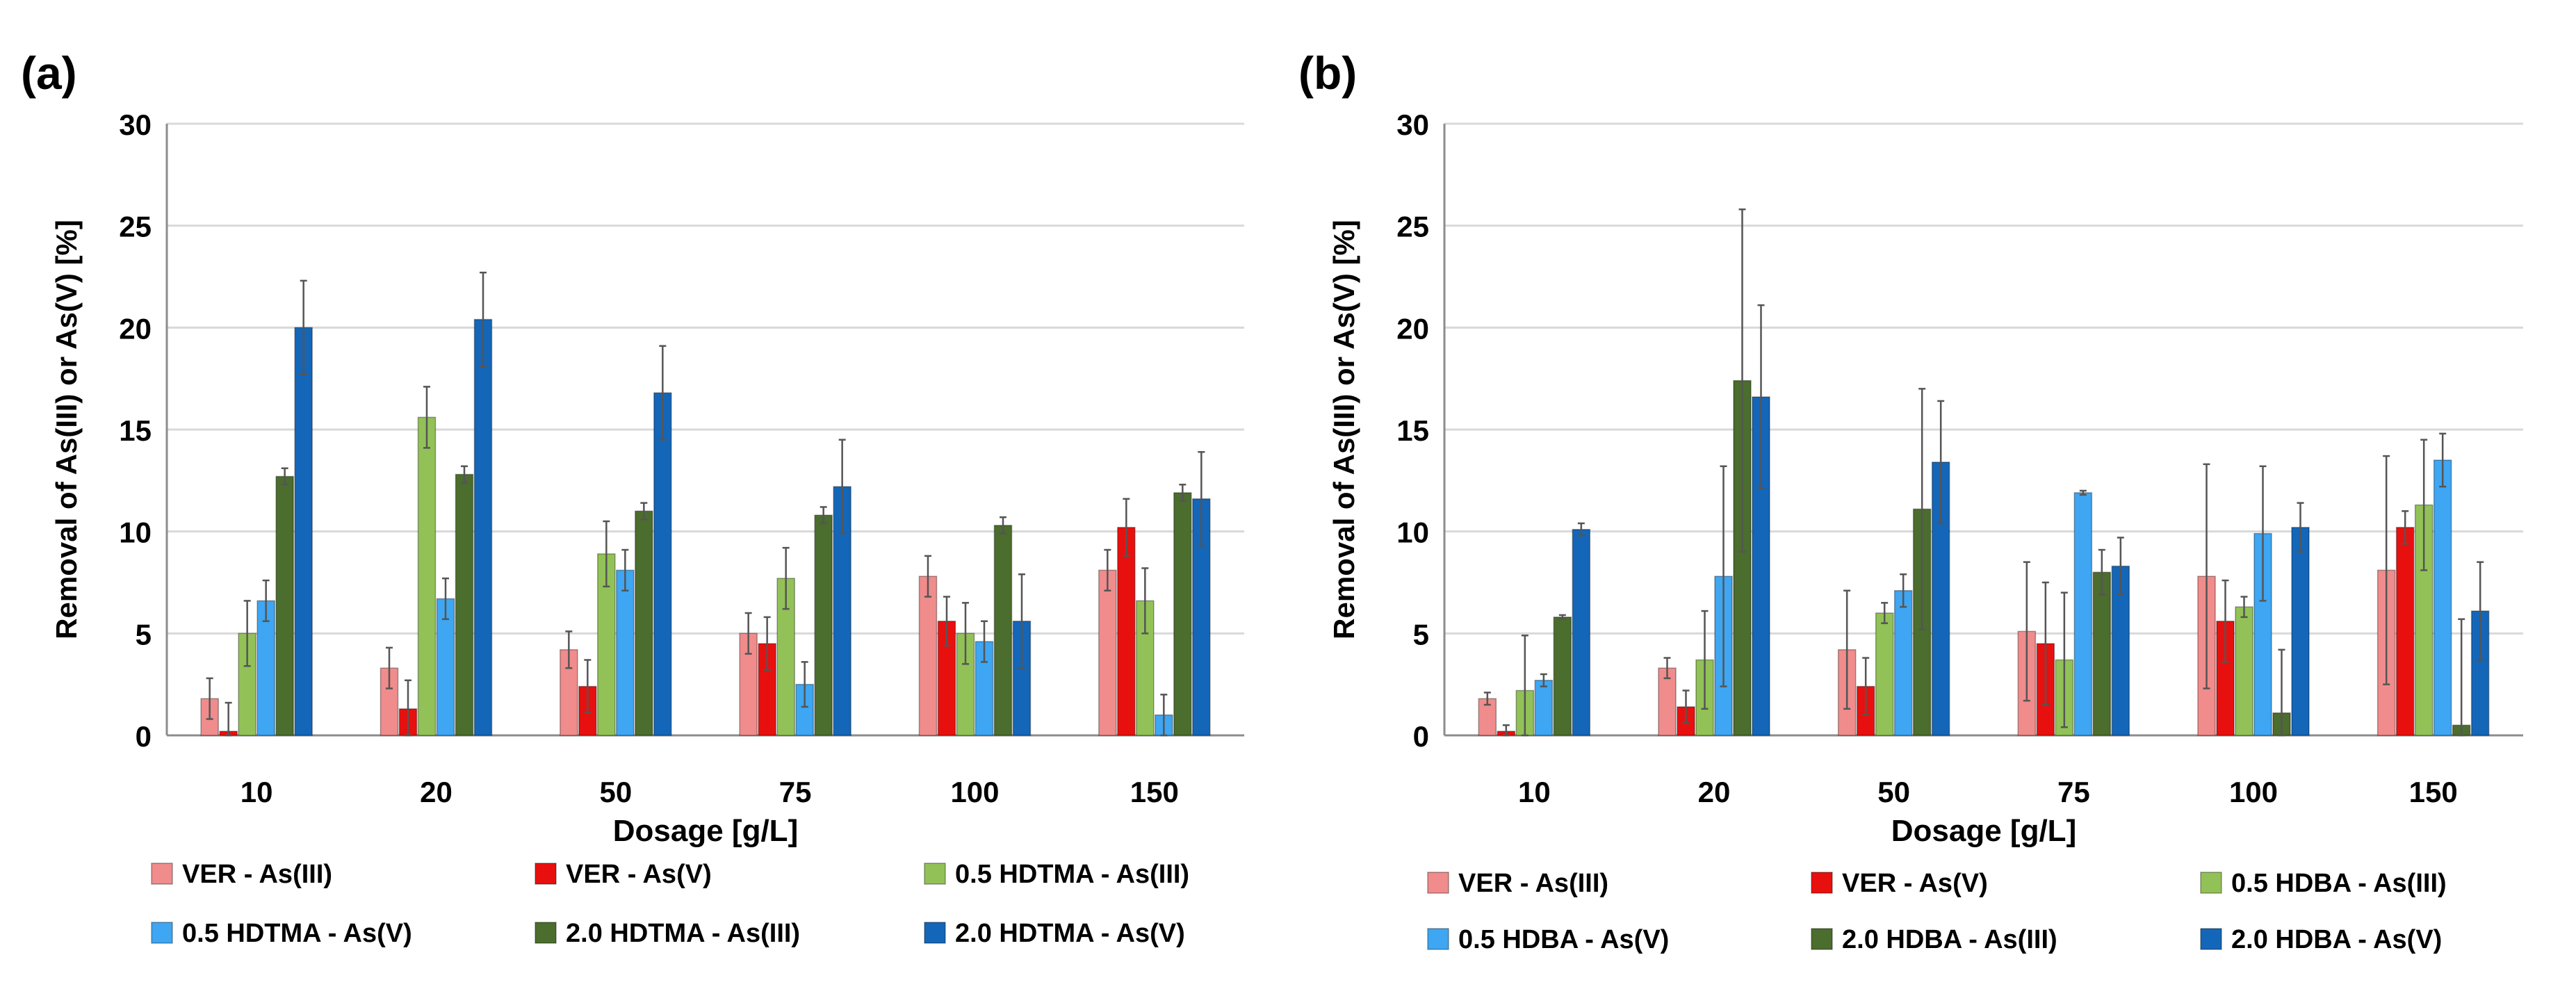 This screenshot has height=996, width=2576. Describe the element at coordinates (1563, 939) in the screenshot. I see `legend-label: 0.5 HDBA - As(V)` at that location.